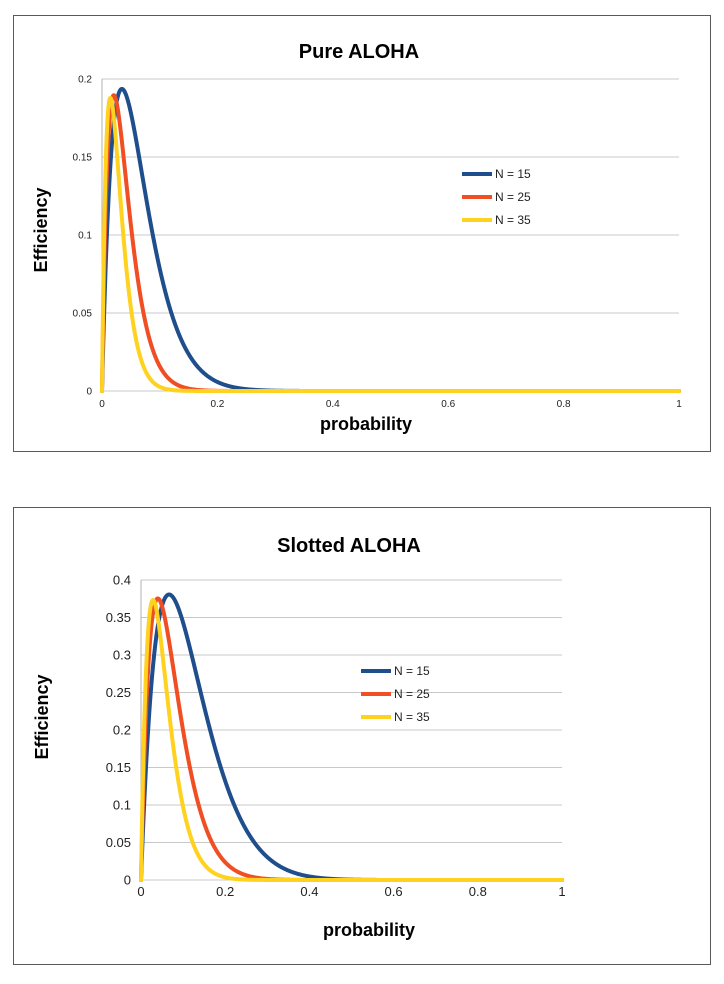 This screenshot has width=724, height=984. What do you see at coordinates (118, 692) in the screenshot?
I see `y-tick-label: 0.25` at bounding box center [118, 692].